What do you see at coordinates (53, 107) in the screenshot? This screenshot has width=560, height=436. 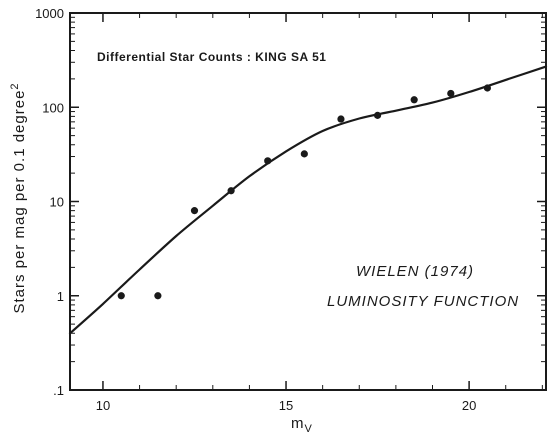 I see `y-tick-label: 100` at bounding box center [53, 107].